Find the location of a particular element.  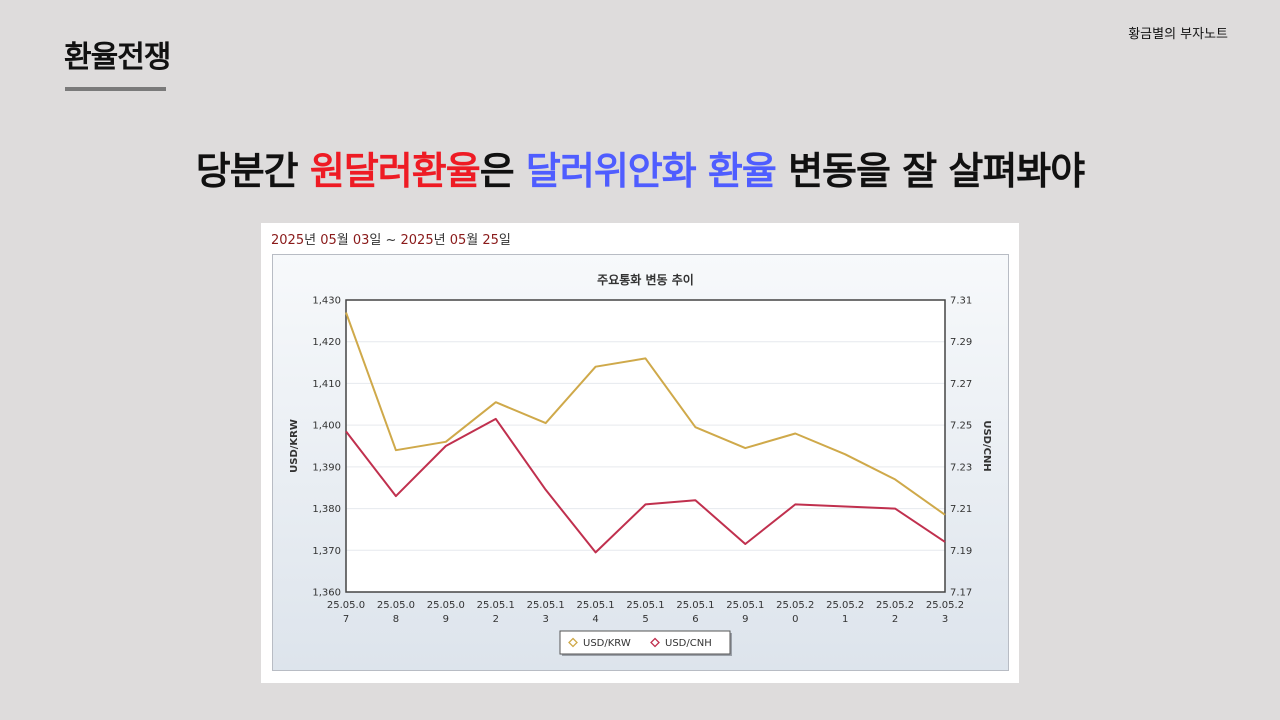

series-line-usd-krw is located at coordinates (645, 414).